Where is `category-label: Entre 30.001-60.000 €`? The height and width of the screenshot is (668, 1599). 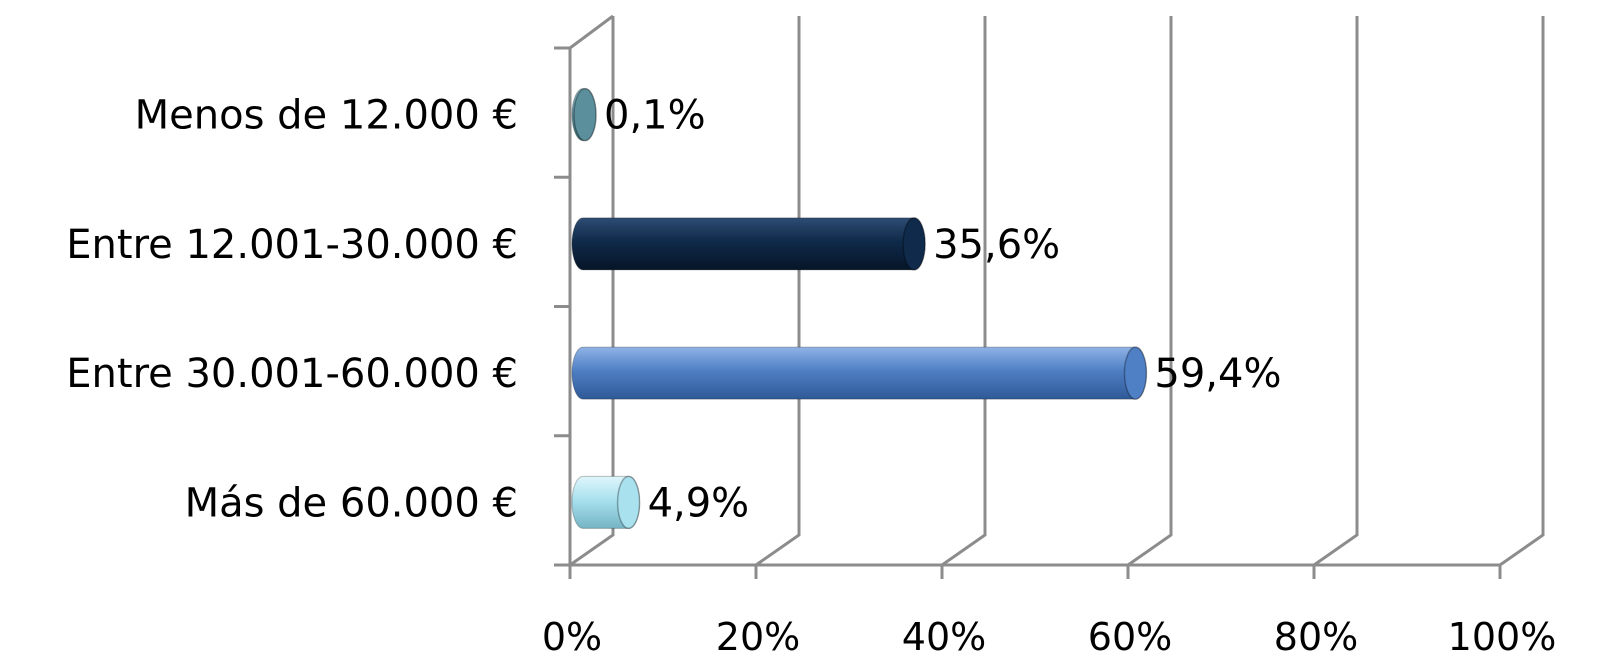 category-label: Entre 30.001-60.000 € is located at coordinates (292, 374).